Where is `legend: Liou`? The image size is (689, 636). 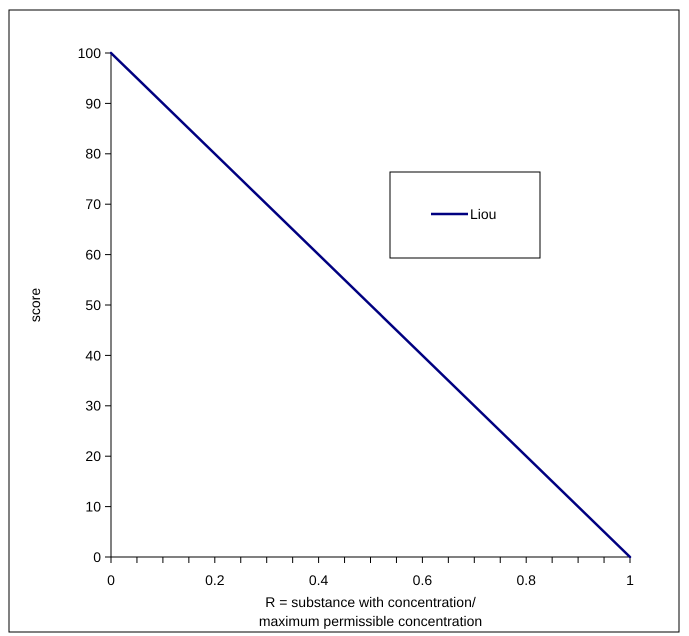 legend: Liou is located at coordinates (465, 215).